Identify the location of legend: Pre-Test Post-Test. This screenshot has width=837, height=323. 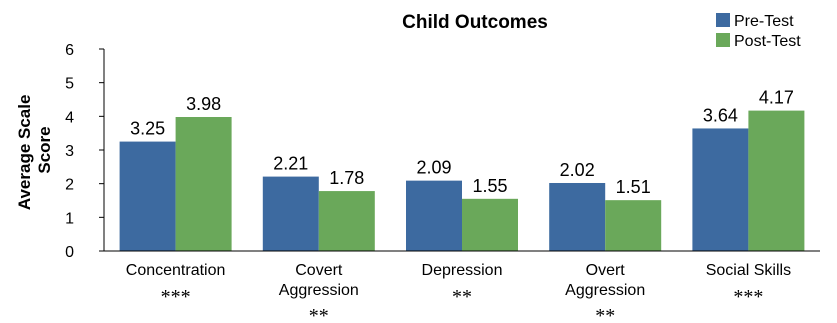
(758, 31).